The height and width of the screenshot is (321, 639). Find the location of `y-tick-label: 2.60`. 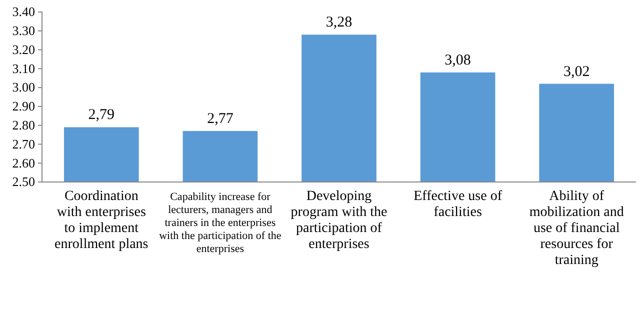

y-tick-label: 2.60 is located at coordinates (23, 162).